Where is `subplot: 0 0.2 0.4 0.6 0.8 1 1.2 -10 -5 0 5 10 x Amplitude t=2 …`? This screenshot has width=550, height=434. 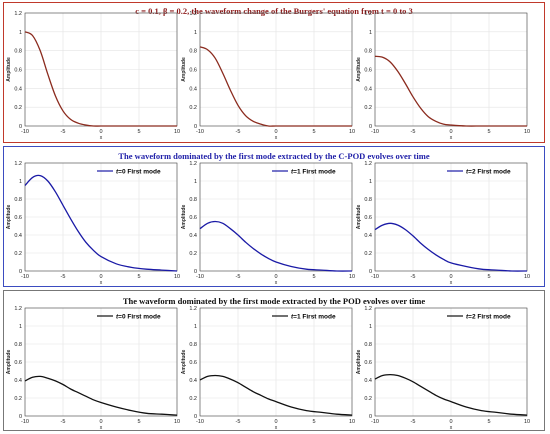 subplot: 0 0.2 0.4 0.6 0.8 1 1.2 -10 -5 0 5 10 x Amplitude t=2 … is located at coordinates (443, 223).